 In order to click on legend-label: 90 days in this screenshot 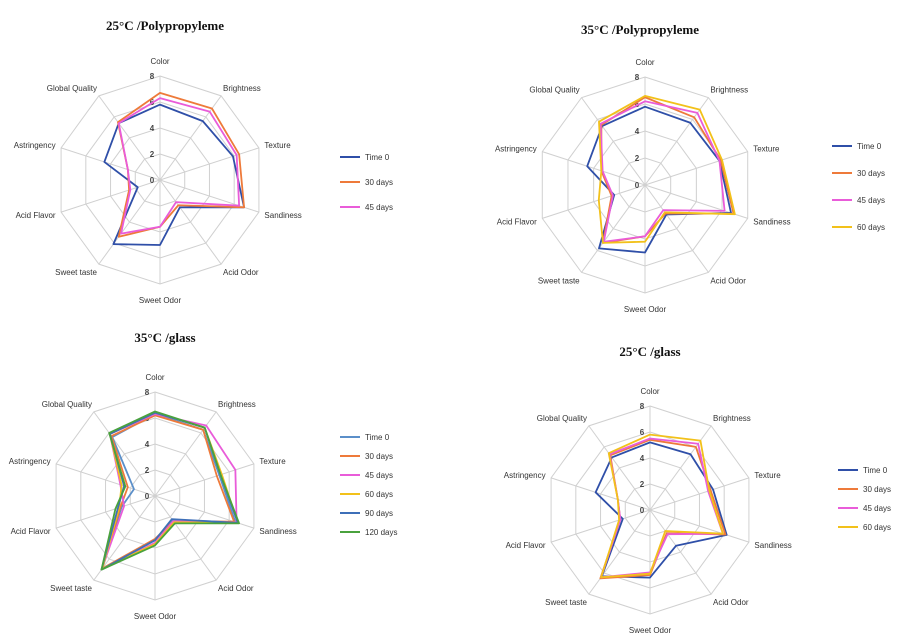, I will do `click(379, 513)`.